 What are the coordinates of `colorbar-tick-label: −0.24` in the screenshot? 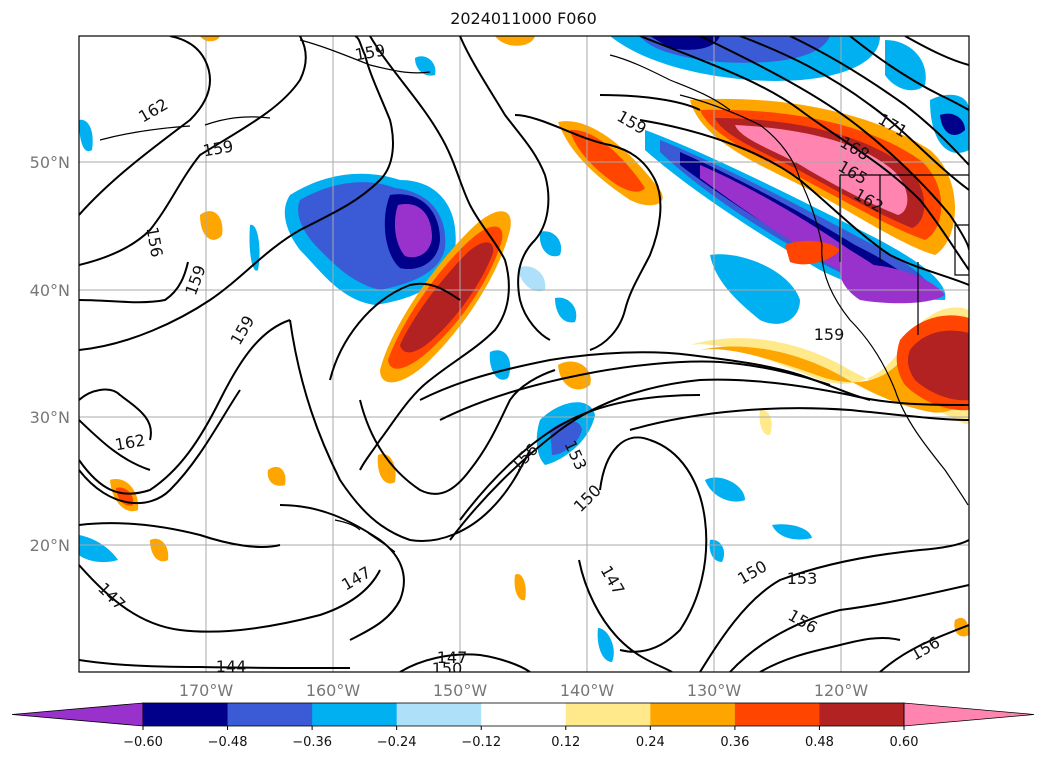 It's located at (397, 742).